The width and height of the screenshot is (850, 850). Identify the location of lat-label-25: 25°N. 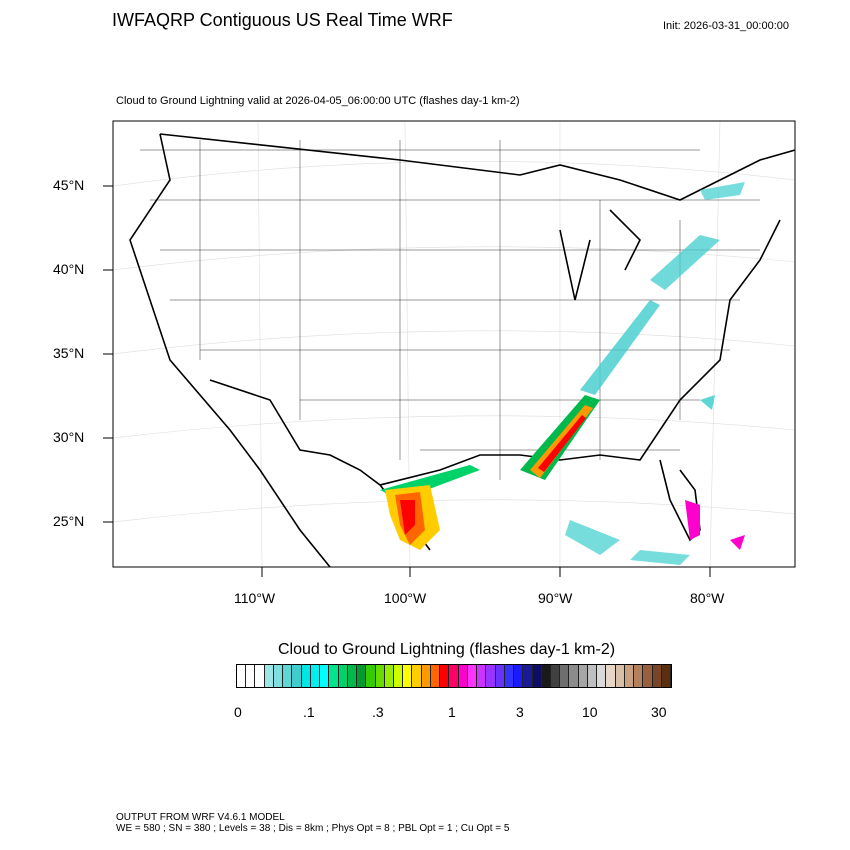
(69, 521).